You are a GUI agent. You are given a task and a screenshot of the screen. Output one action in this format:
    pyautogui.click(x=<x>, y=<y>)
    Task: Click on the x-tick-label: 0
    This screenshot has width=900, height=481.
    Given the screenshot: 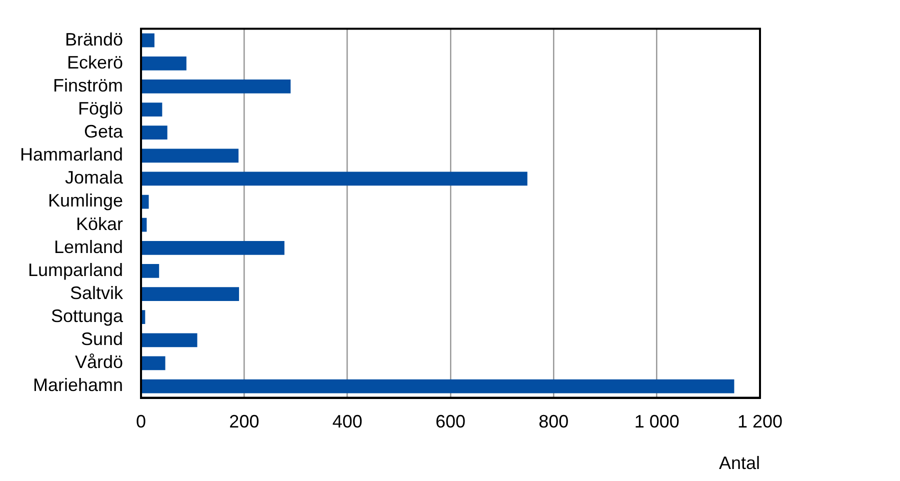 What is the action you would take?
    pyautogui.click(x=141, y=422)
    